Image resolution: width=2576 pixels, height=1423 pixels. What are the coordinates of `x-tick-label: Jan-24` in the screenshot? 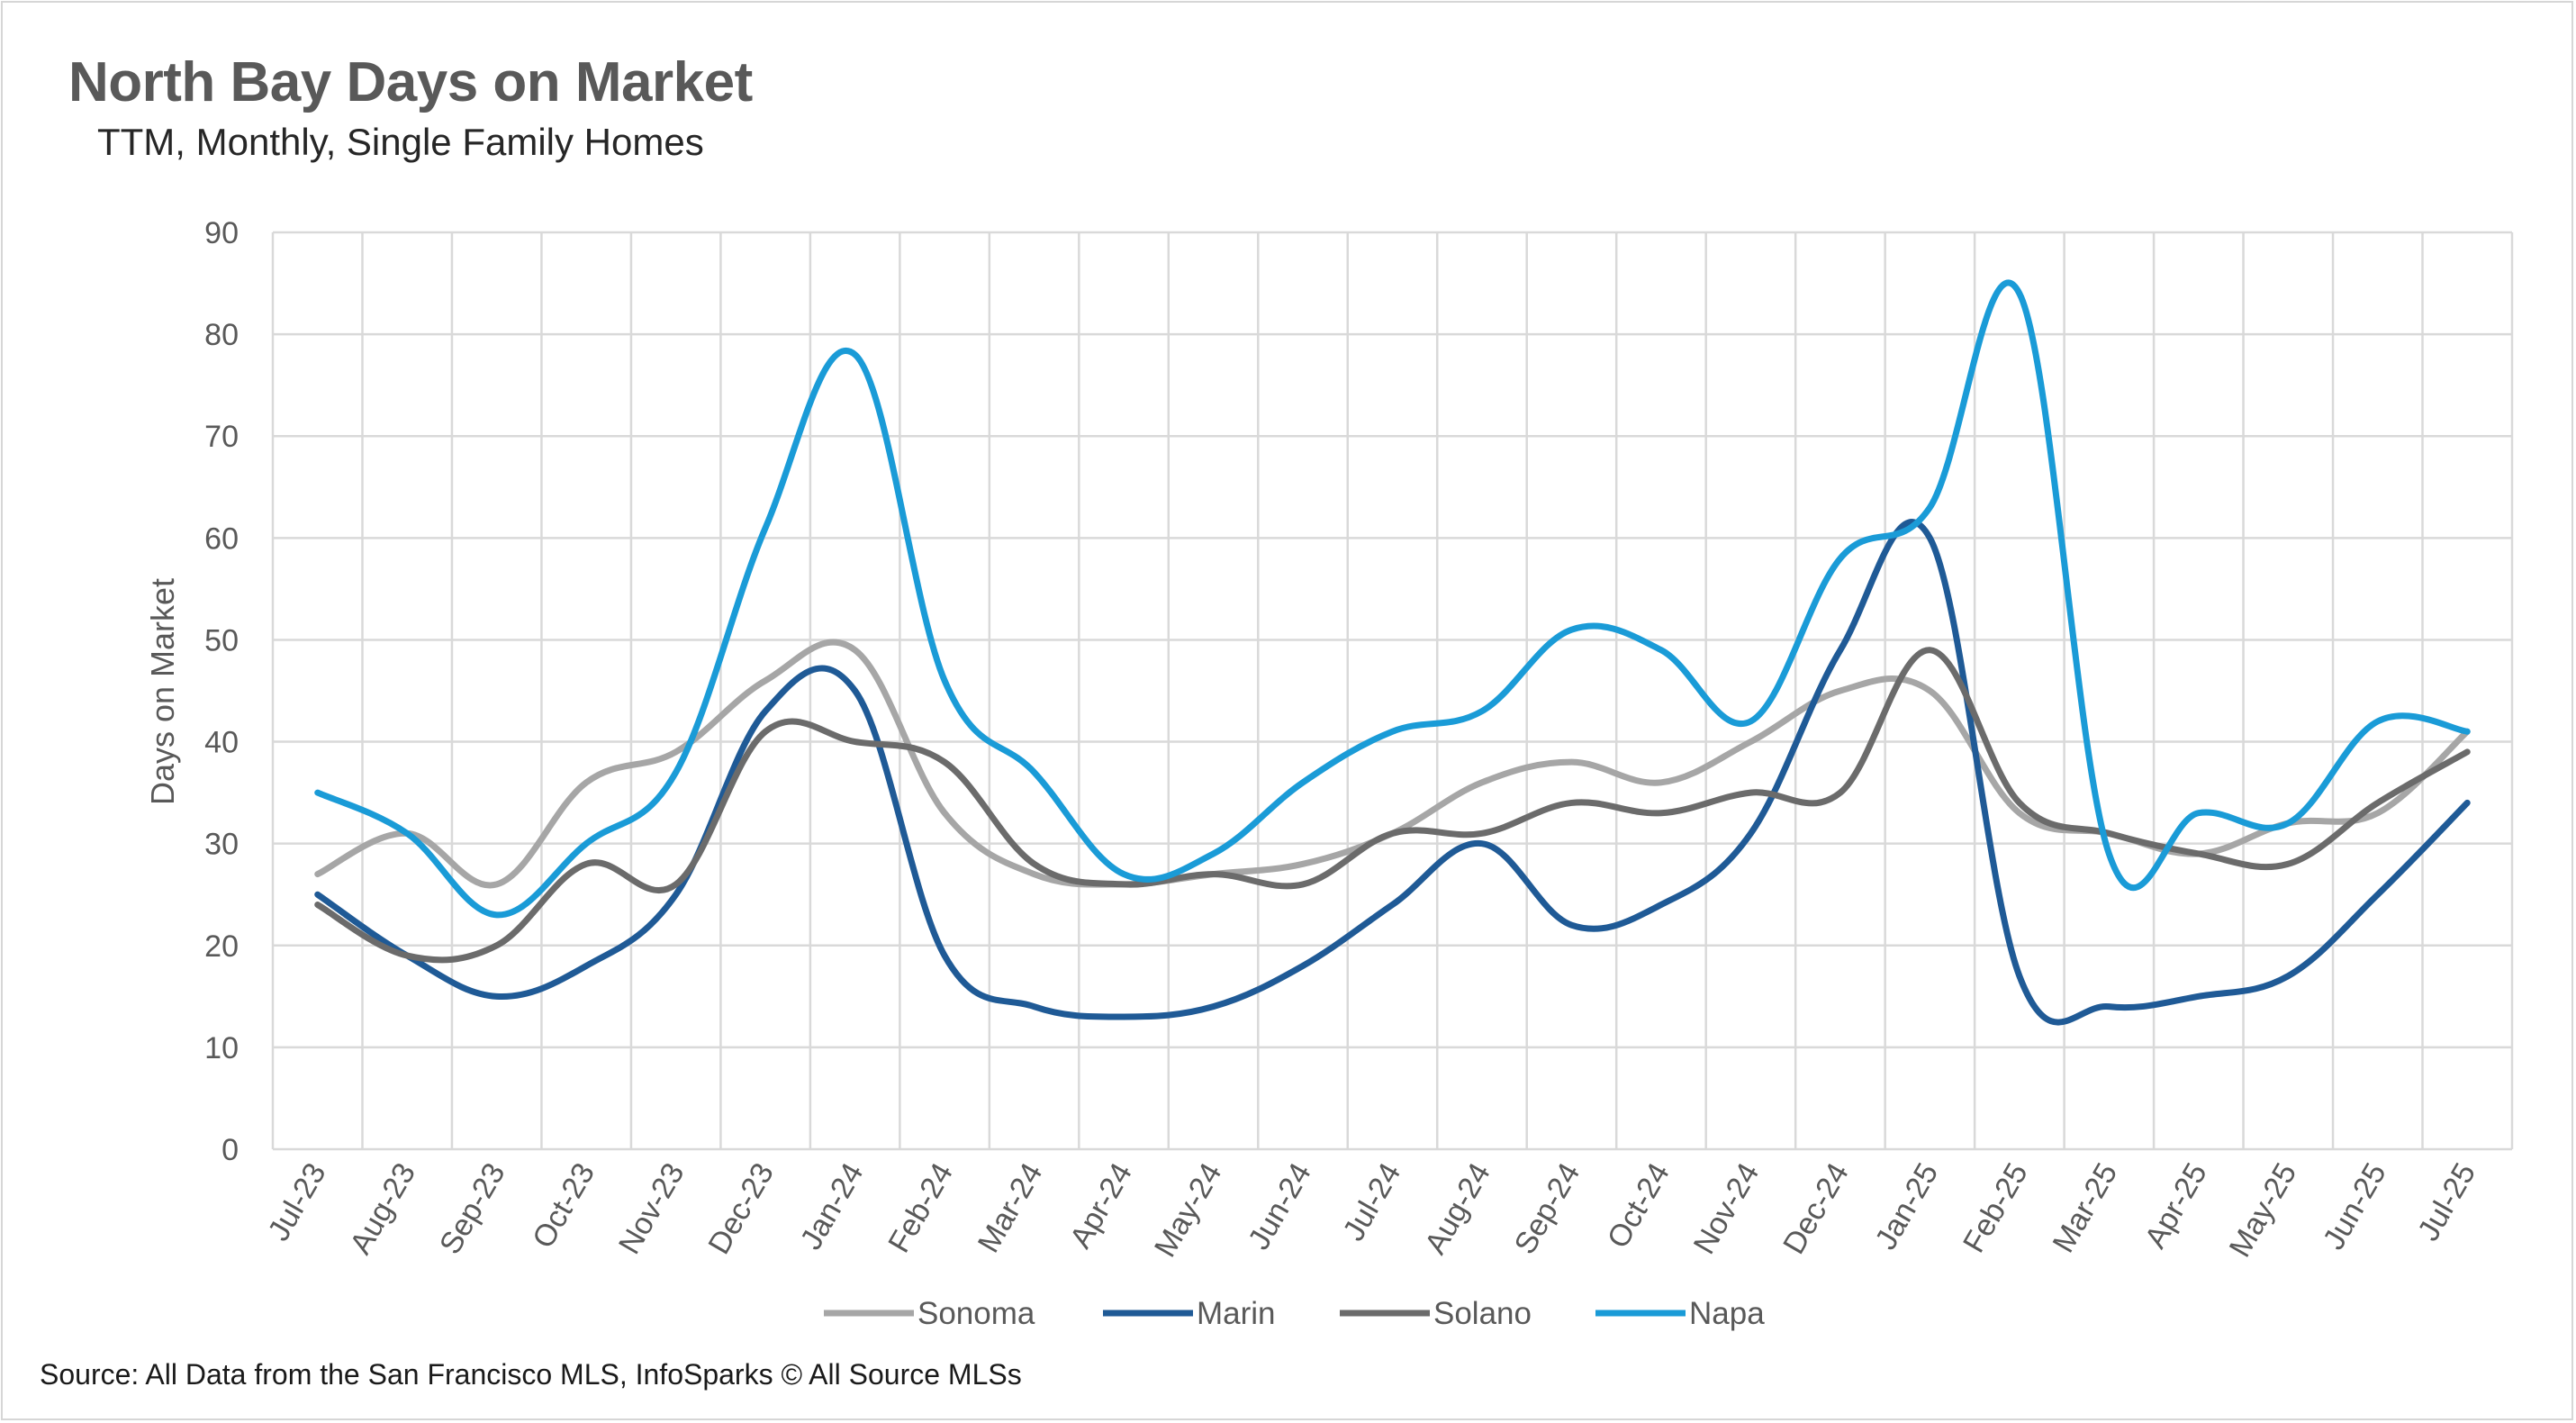 It's located at (832, 1206).